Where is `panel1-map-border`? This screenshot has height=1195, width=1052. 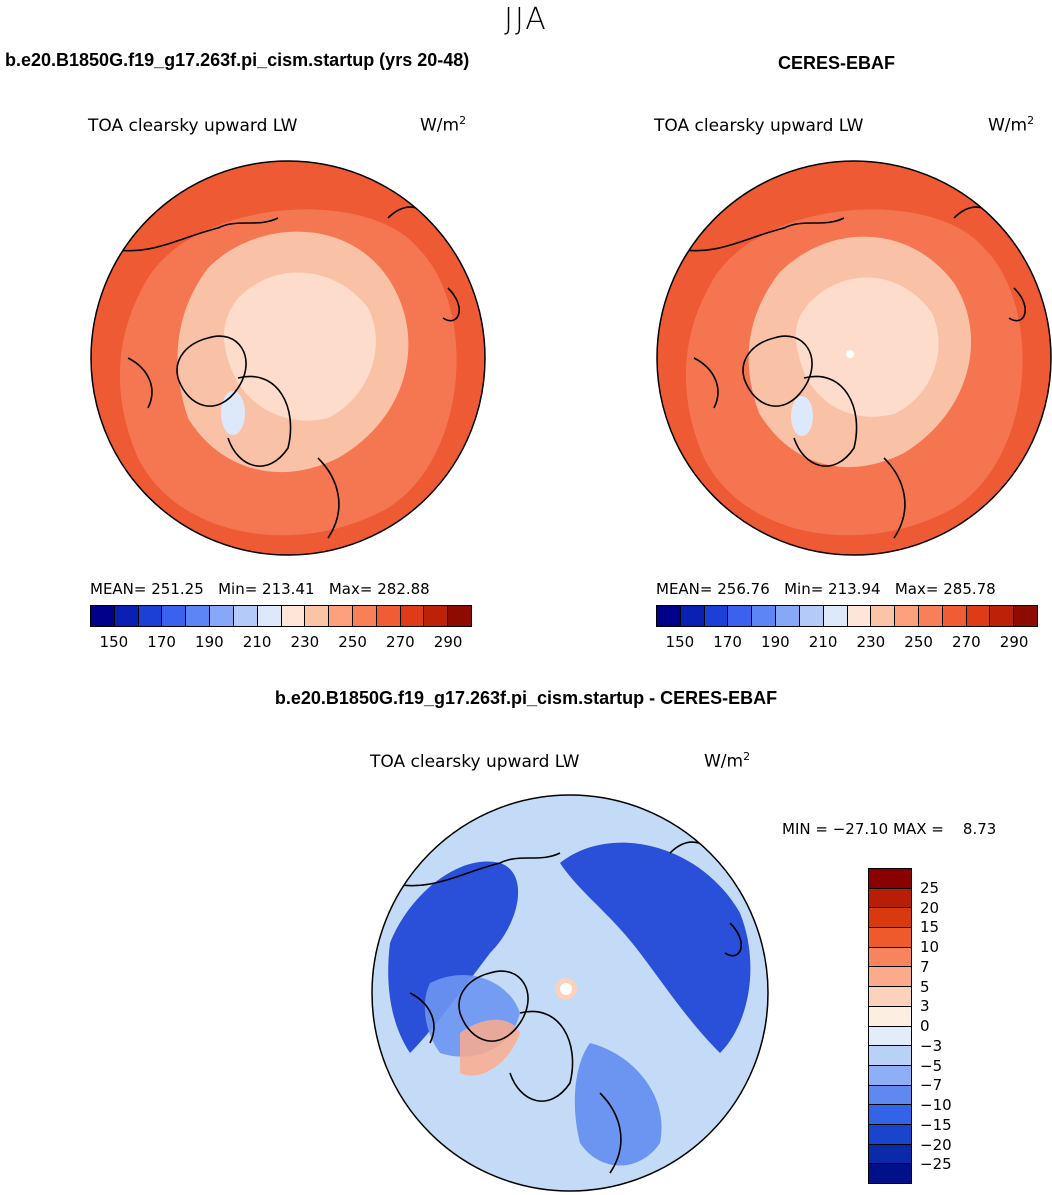
panel1-map-border is located at coordinates (288, 358).